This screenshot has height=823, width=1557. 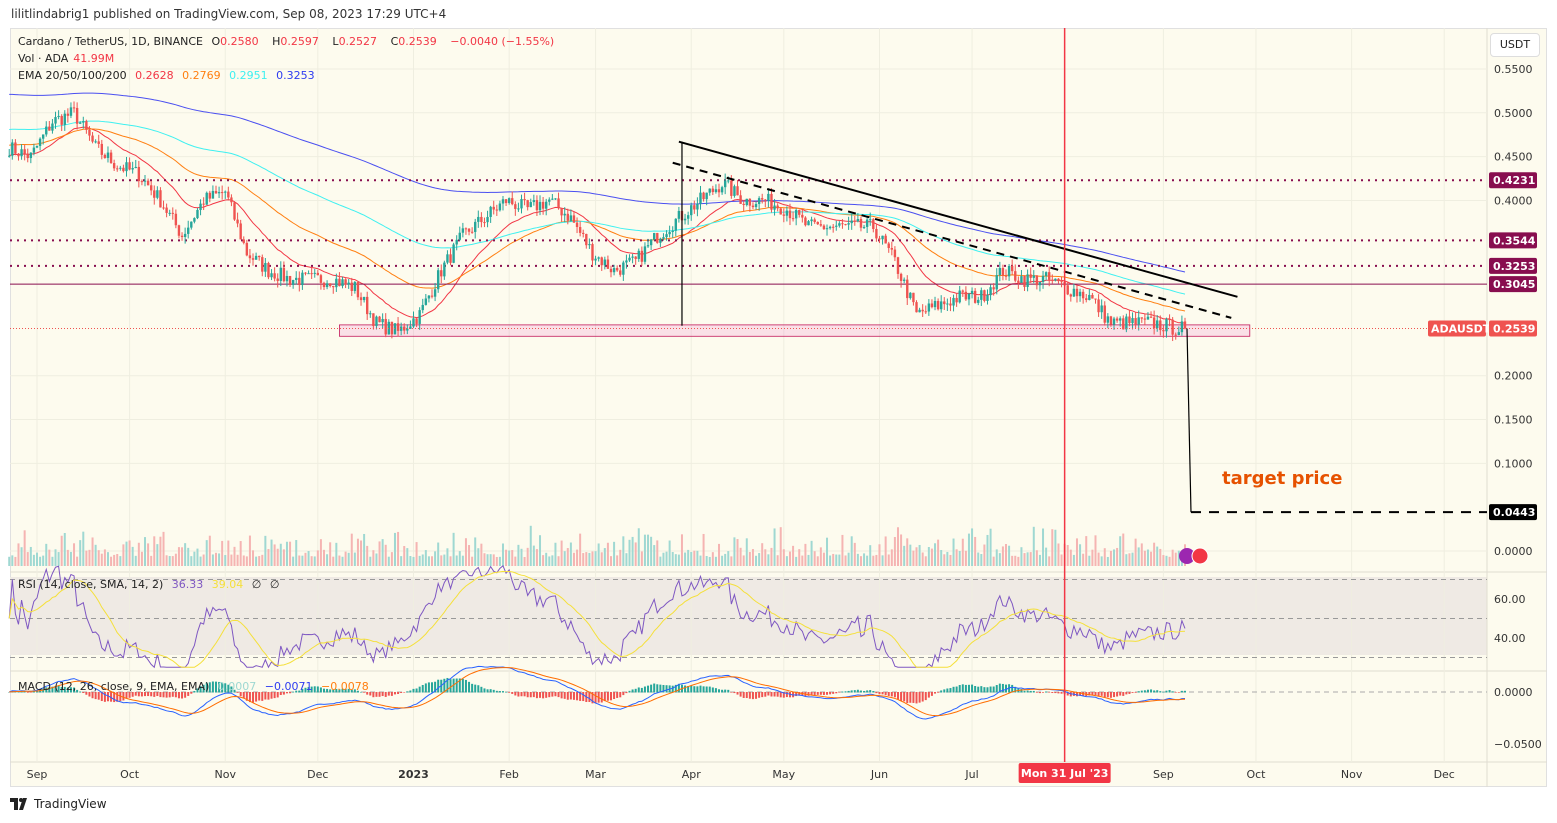 I want to click on crosshair-date-tag, so click(x=1064, y=773).